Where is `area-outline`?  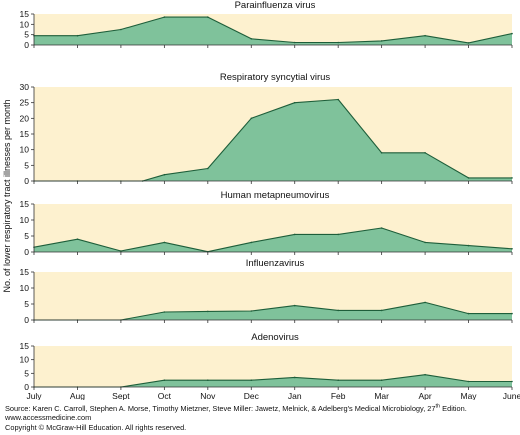 area-outline is located at coordinates (273, 30).